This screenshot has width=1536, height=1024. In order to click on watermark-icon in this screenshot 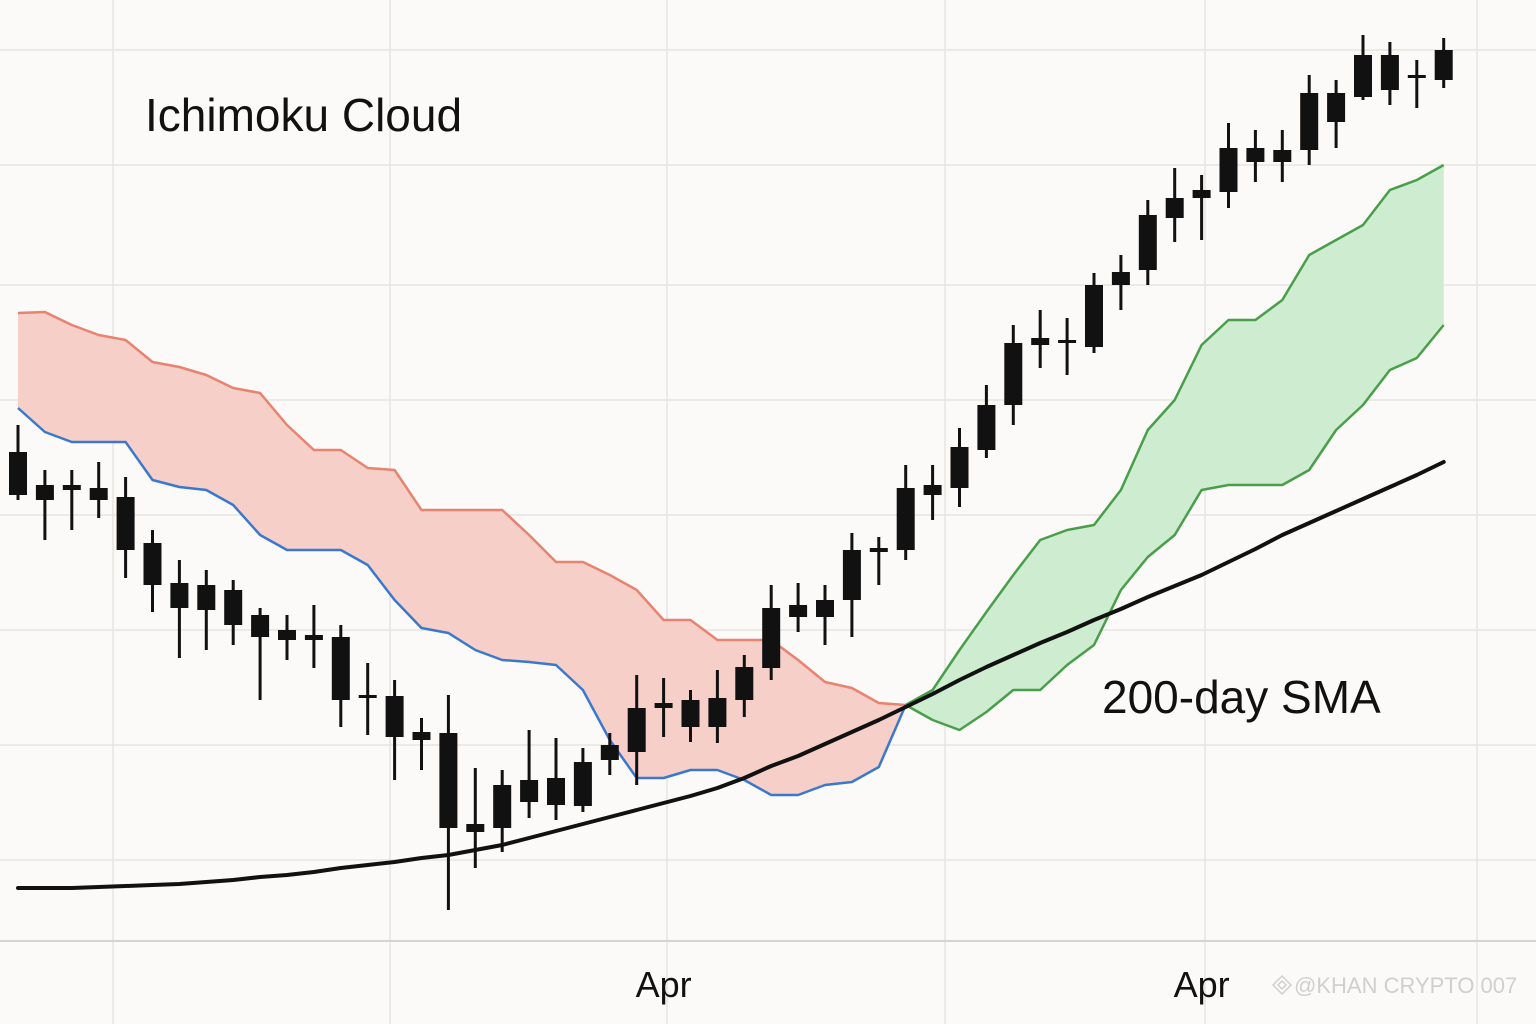, I will do `click(1282, 985)`.